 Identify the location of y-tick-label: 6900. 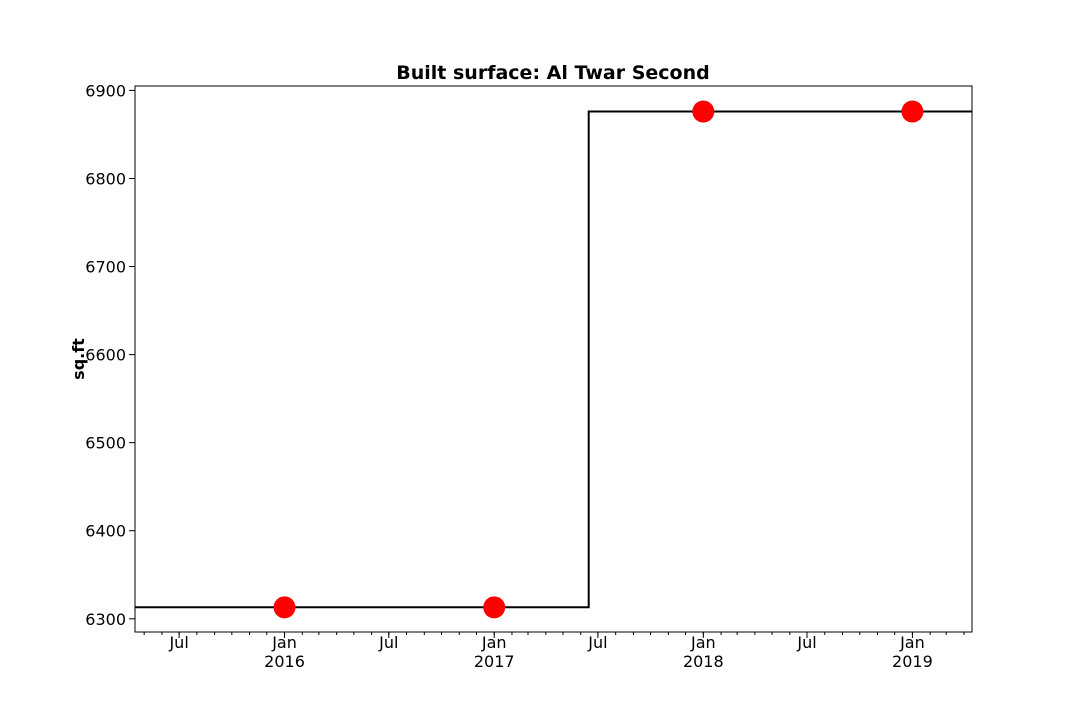
(105, 90).